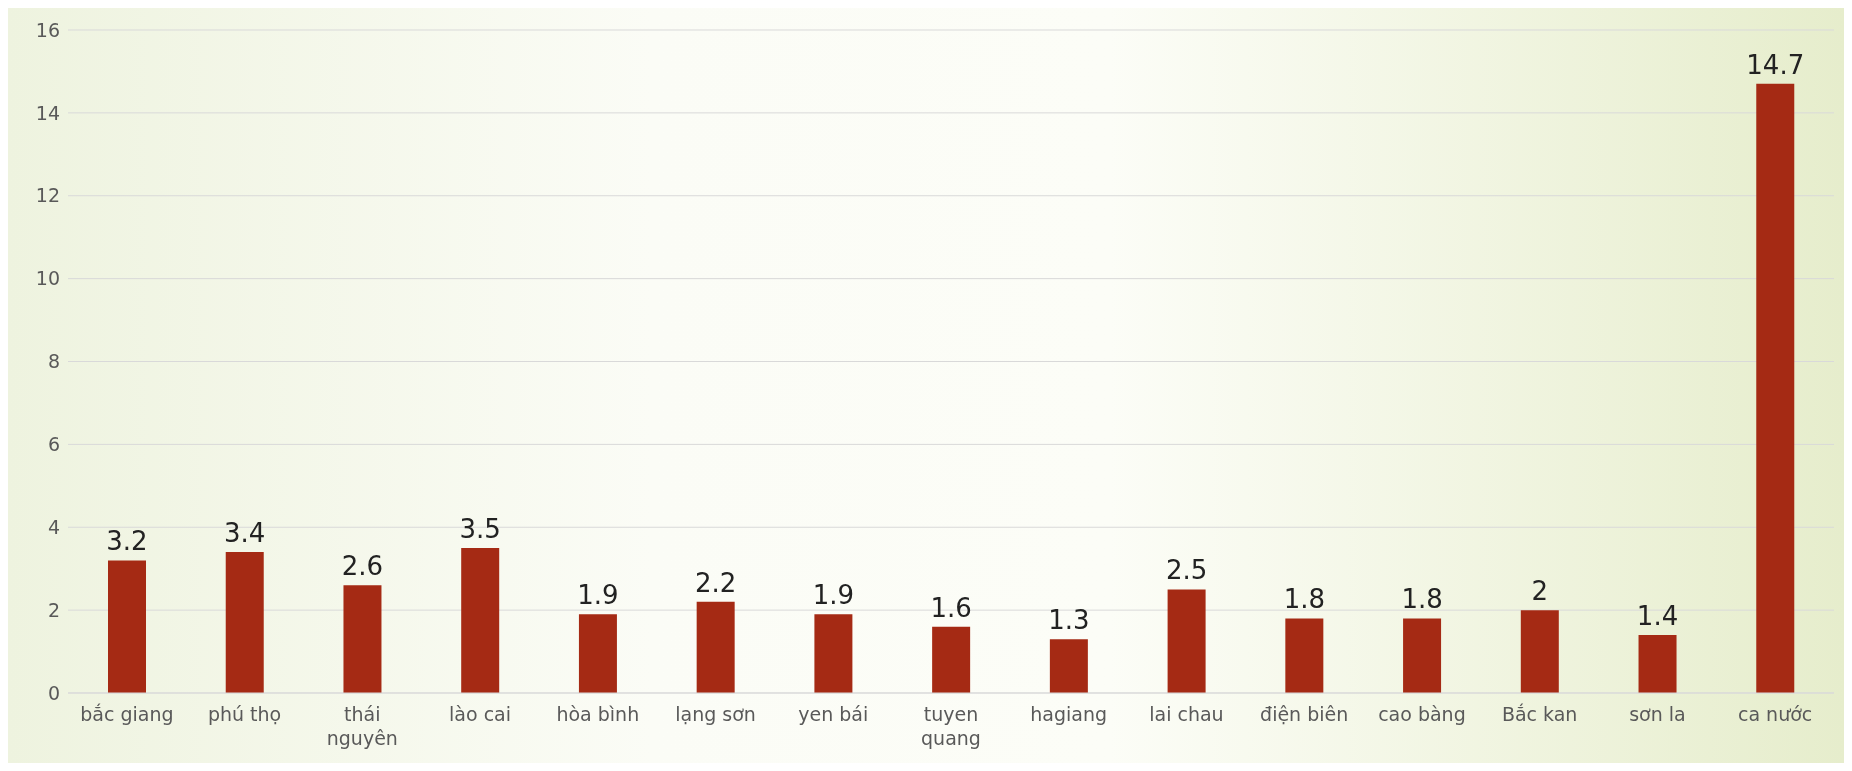 This screenshot has width=1852, height=771. Describe the element at coordinates (1069, 714) in the screenshot. I see `x-tick-label: hagiang` at that location.